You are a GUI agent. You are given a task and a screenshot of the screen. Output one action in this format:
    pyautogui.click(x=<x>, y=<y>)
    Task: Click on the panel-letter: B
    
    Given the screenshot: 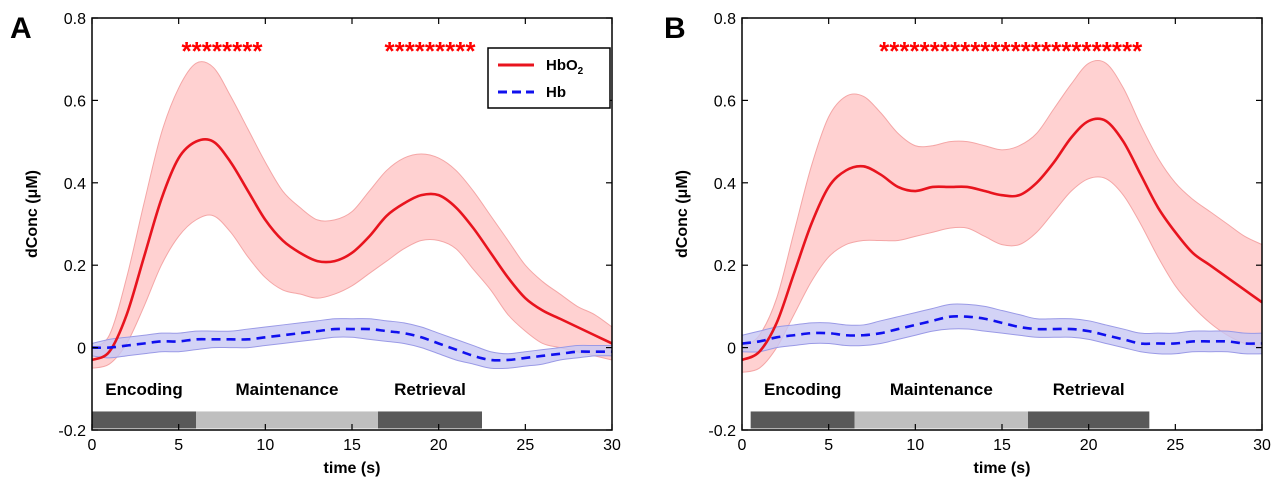 What is the action you would take?
    pyautogui.click(x=675, y=28)
    